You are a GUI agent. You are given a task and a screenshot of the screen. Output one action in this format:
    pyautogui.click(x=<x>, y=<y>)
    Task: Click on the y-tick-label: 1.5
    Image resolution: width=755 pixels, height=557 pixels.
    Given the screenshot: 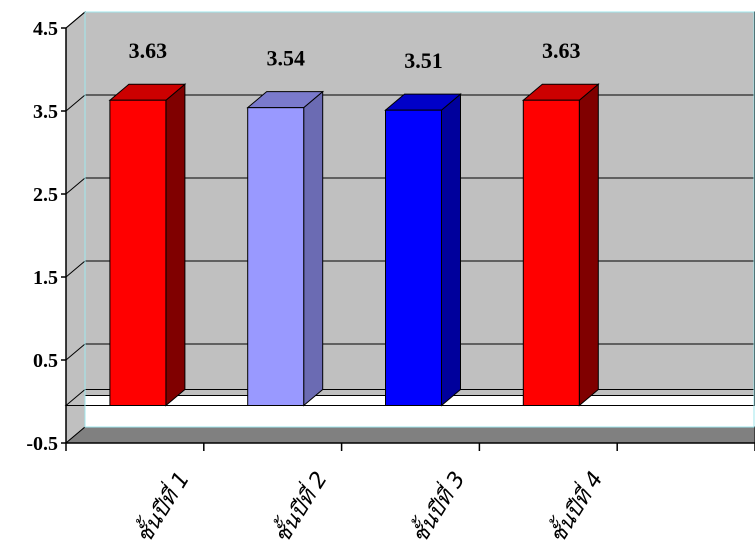 What is the action you would take?
    pyautogui.click(x=45, y=278)
    